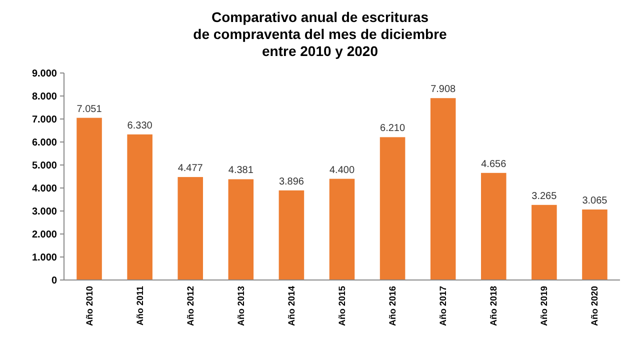 The width and height of the screenshot is (640, 338). I want to click on x-tick-label: Año 2018, so click(493, 306).